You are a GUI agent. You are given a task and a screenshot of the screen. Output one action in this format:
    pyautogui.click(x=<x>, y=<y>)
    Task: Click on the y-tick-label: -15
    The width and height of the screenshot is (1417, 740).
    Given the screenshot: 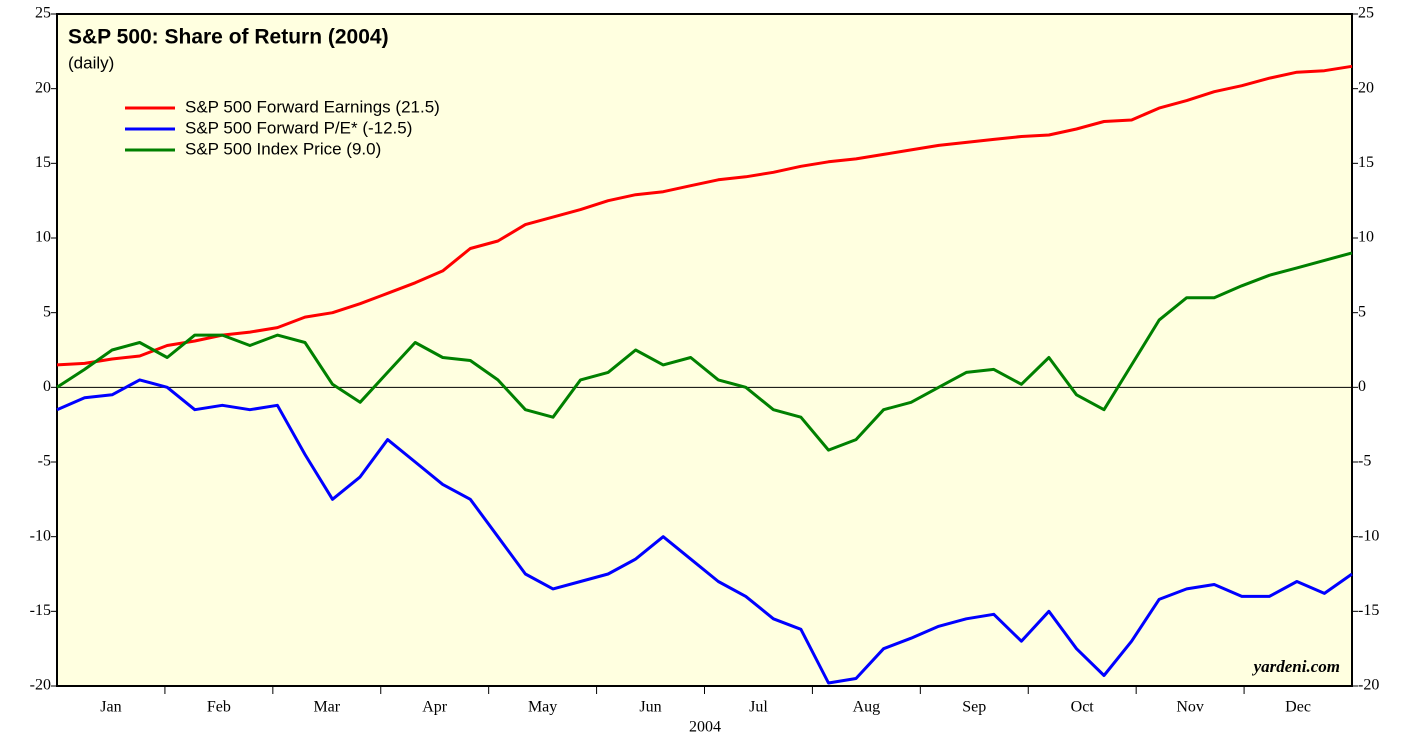 What is the action you would take?
    pyautogui.click(x=40, y=610)
    